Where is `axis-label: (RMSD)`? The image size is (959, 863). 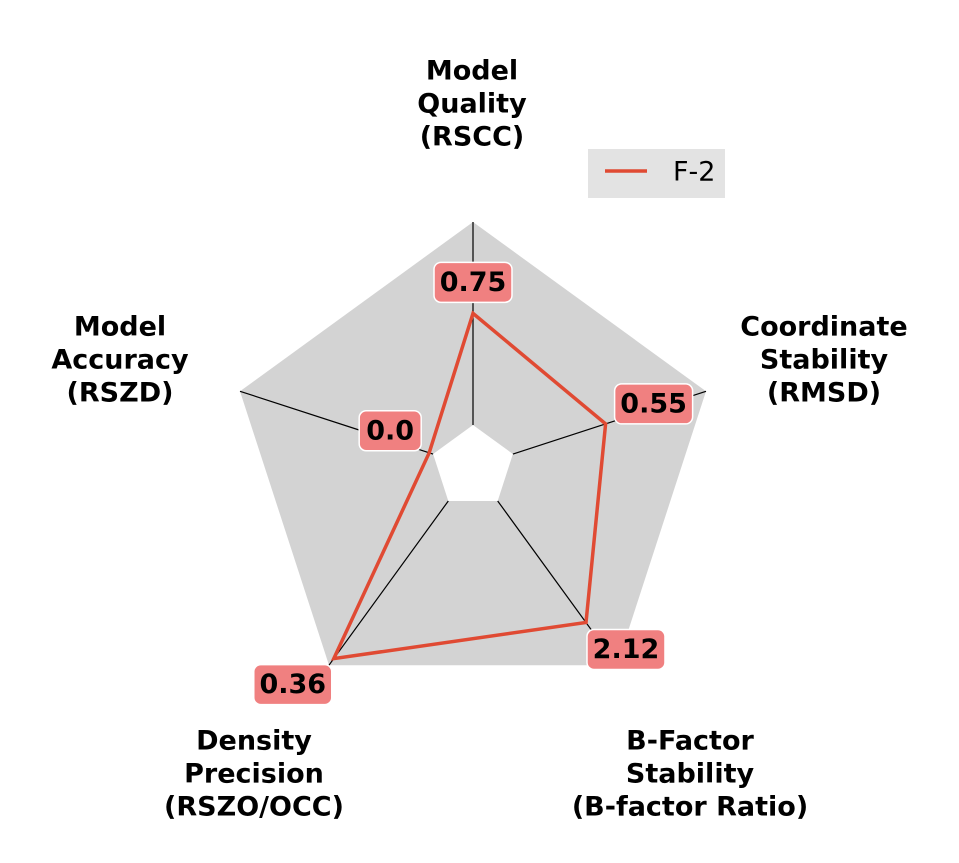 axis-label: (RMSD) is located at coordinates (824, 393).